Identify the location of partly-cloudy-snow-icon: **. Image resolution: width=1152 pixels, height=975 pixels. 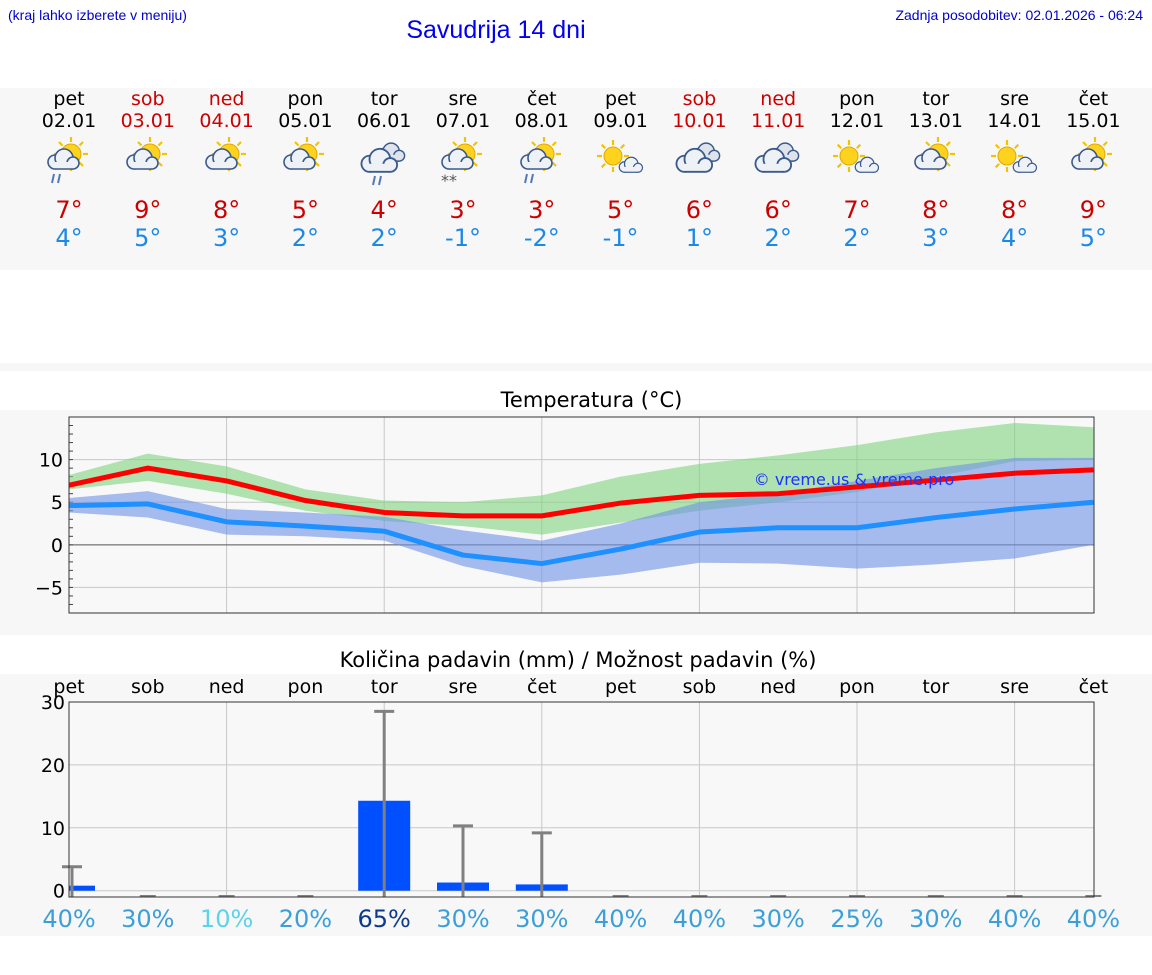
(461, 163).